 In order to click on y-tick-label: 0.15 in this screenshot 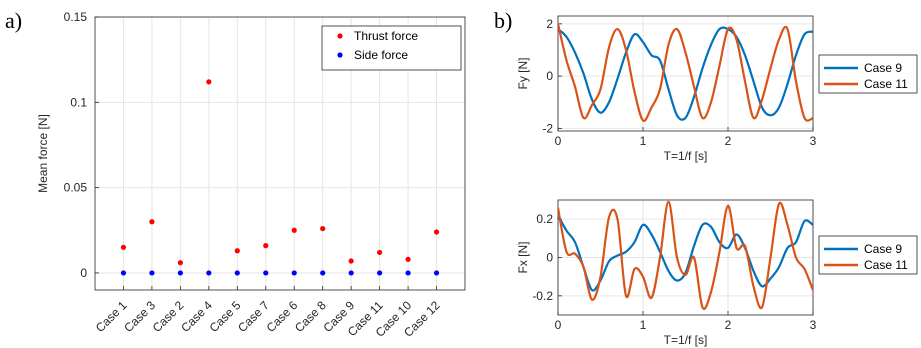, I will do `click(76, 17)`.